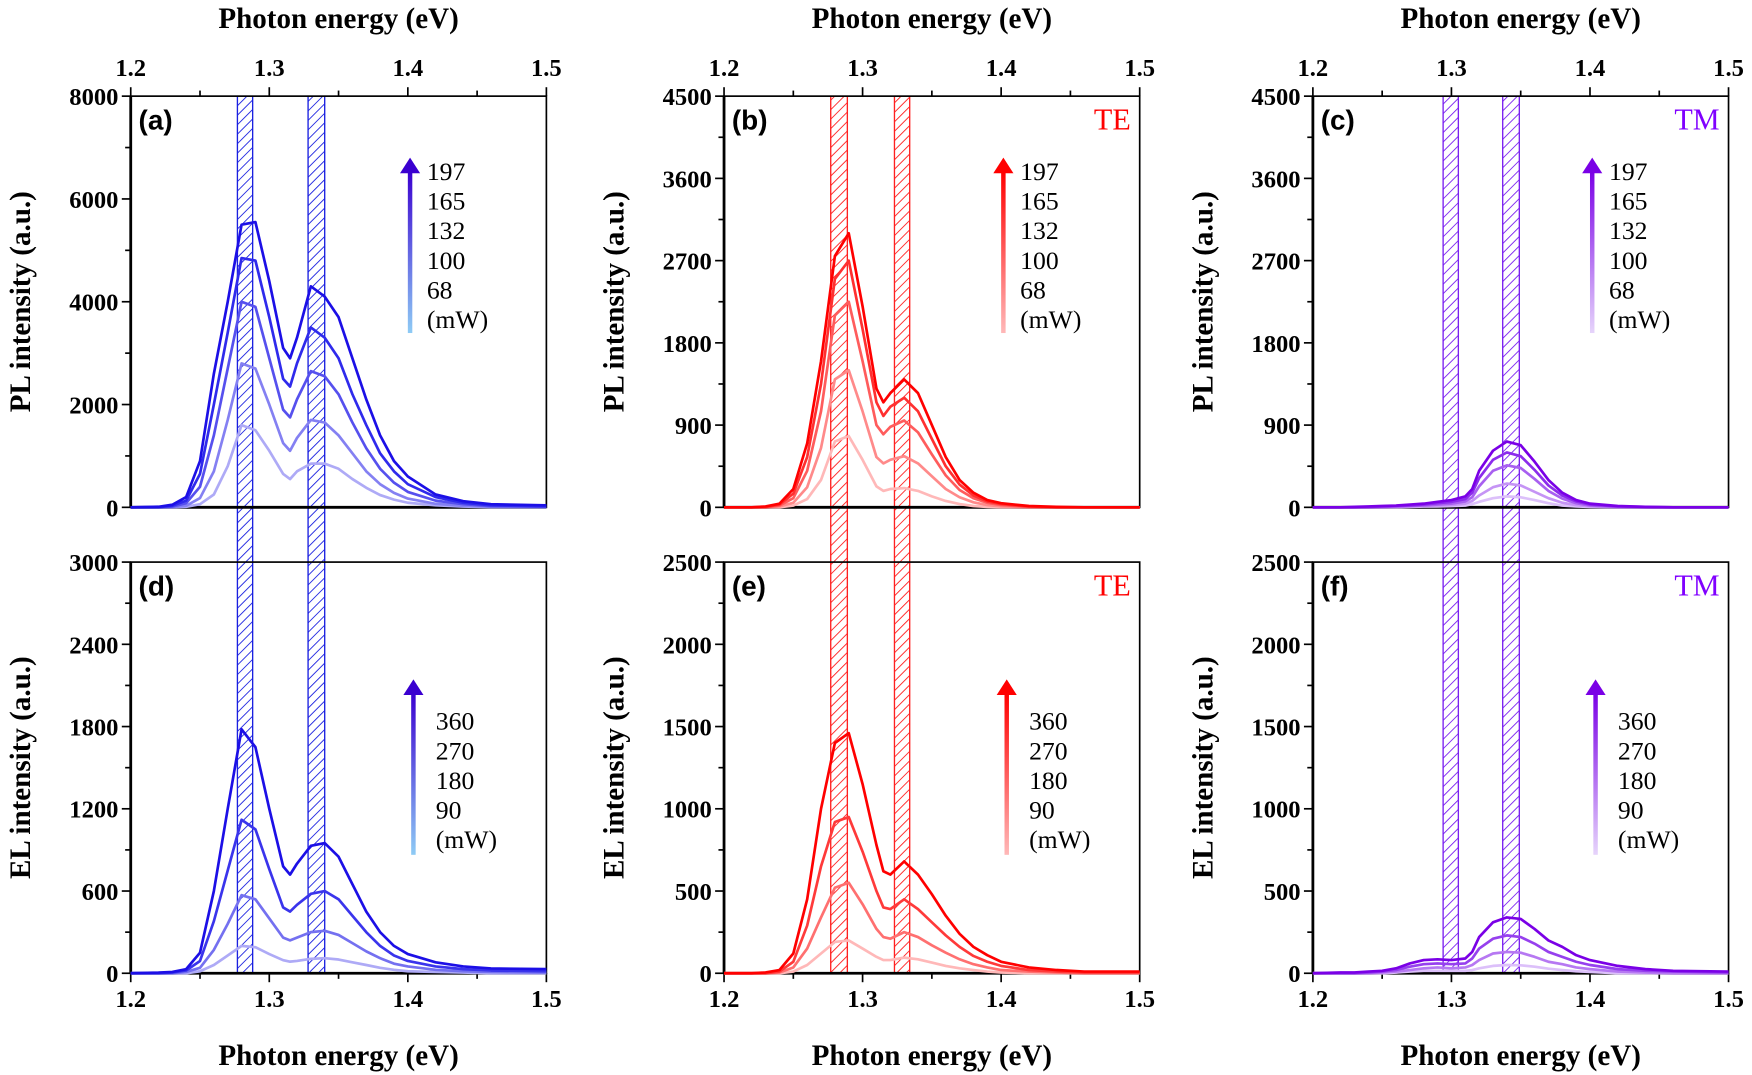  What do you see at coordinates (687, 810) in the screenshot?
I see `y-tick-label: 1000` at bounding box center [687, 810].